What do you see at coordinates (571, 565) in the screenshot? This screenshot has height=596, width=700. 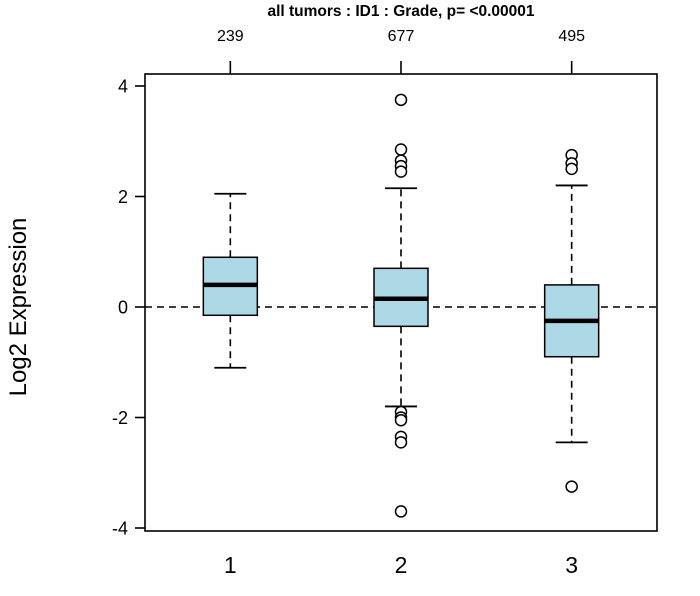 I see `x-tick-label: 3` at bounding box center [571, 565].